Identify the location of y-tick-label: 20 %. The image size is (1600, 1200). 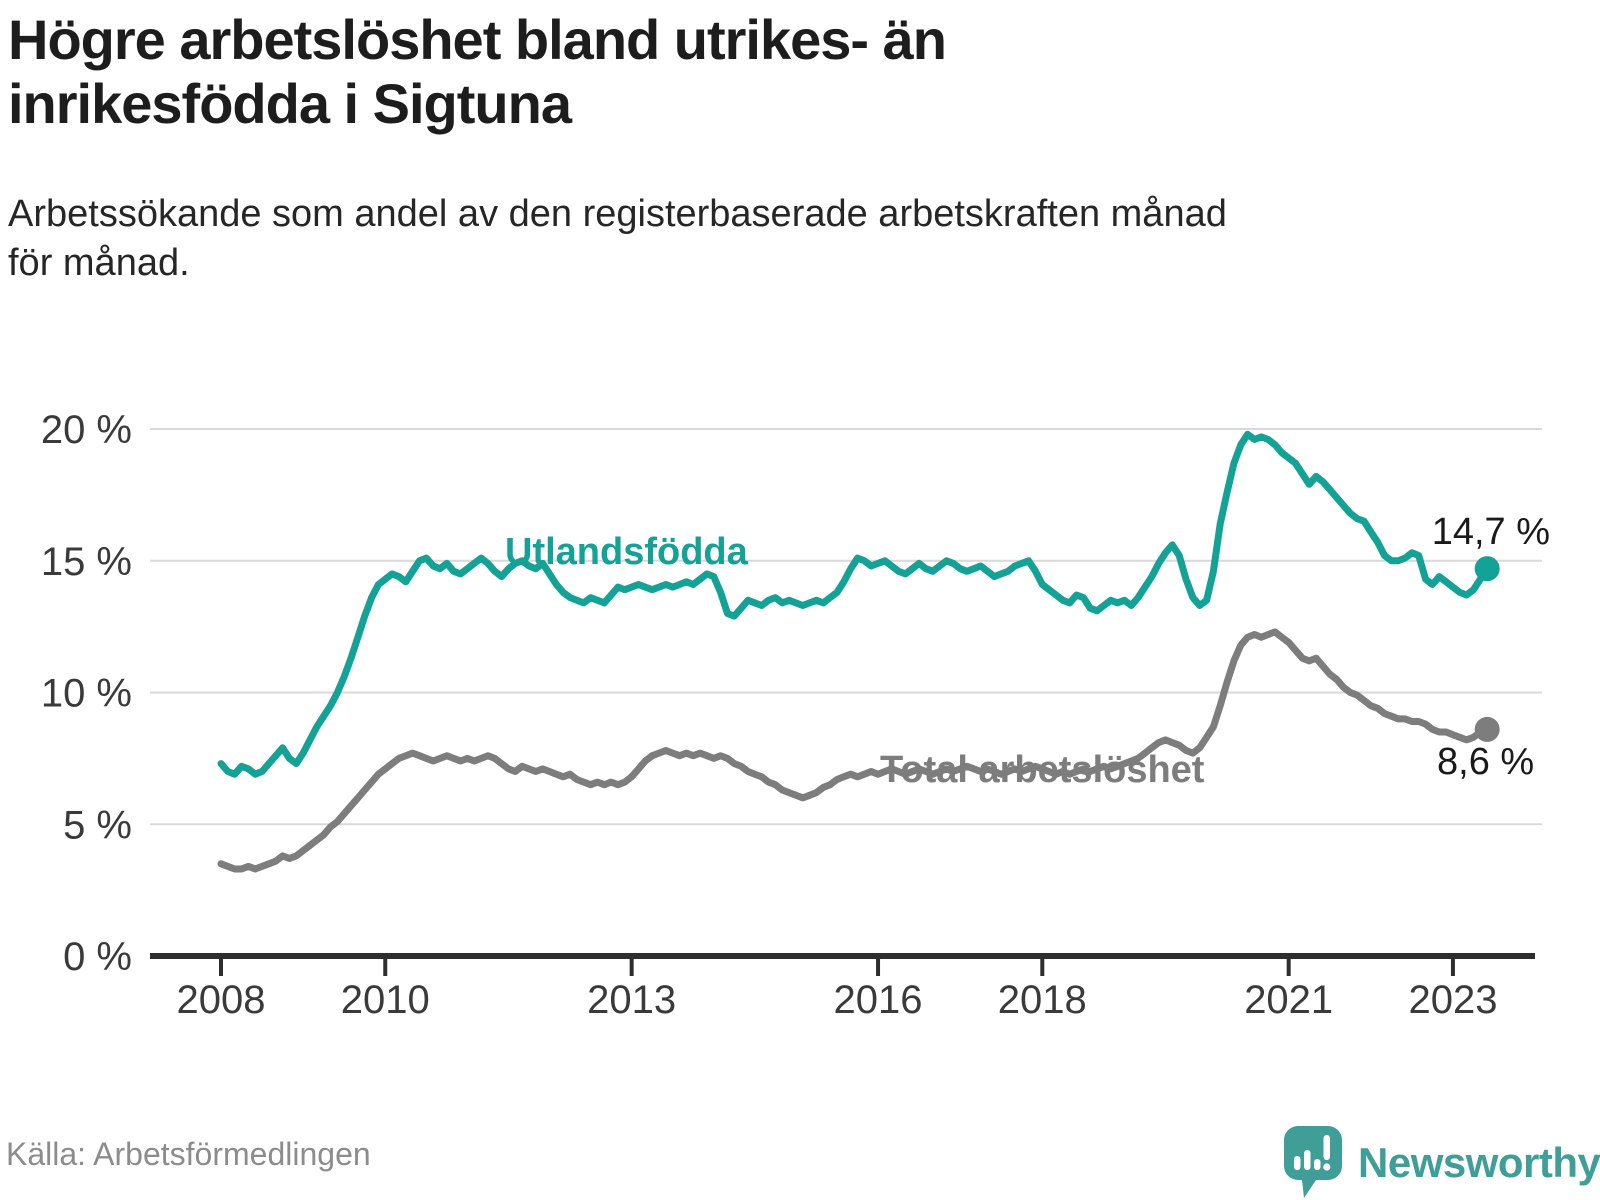
(86, 430).